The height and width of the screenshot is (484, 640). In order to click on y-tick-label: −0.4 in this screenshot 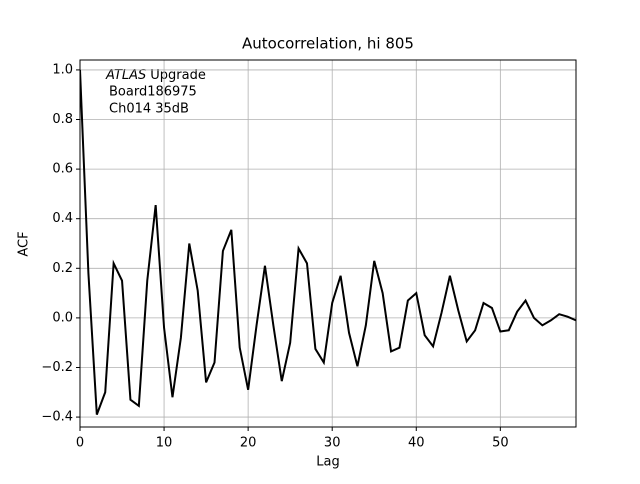, I will do `click(57, 417)`.